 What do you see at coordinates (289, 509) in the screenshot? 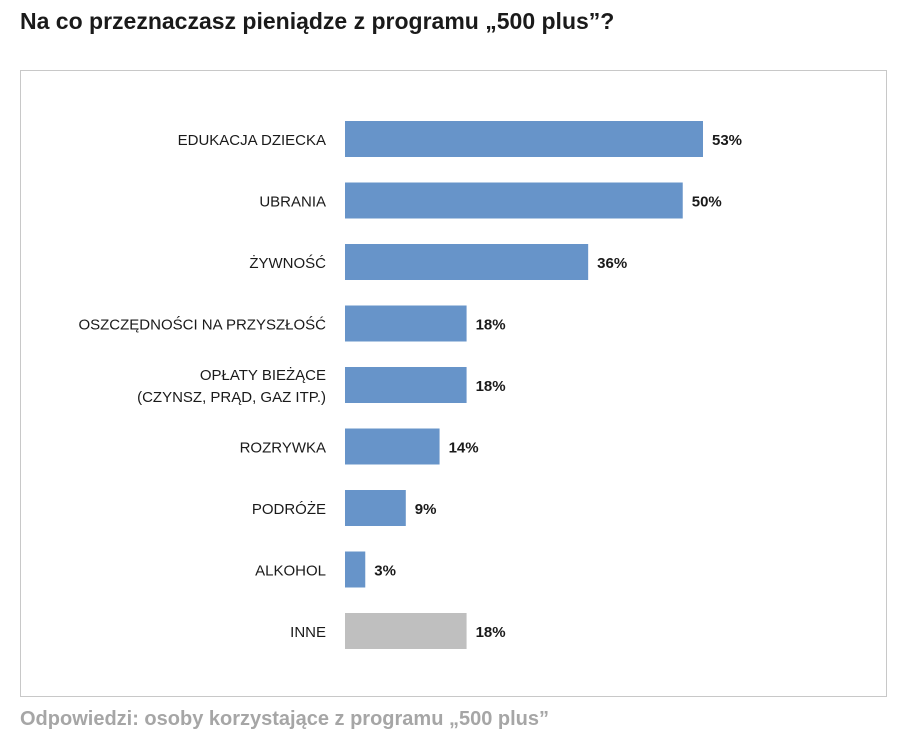
I see `category-label: PODRÓŻE` at bounding box center [289, 509].